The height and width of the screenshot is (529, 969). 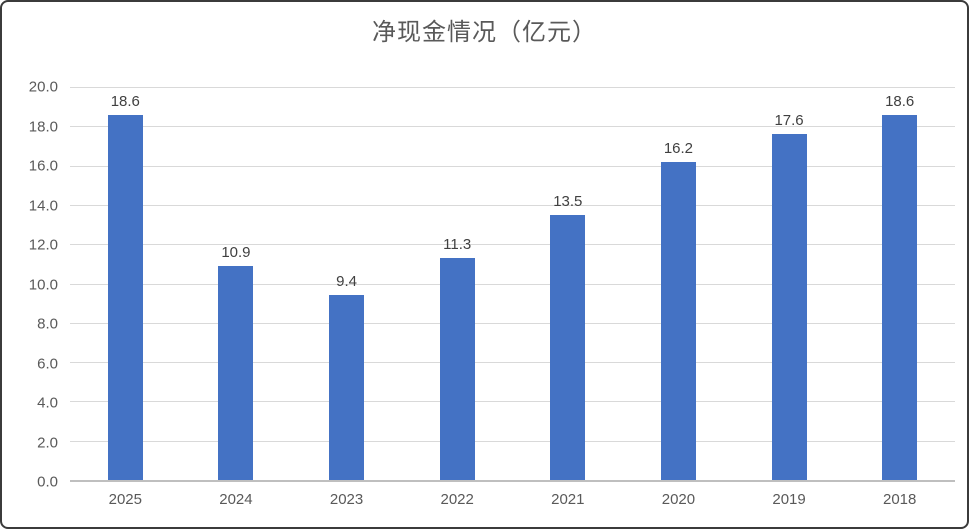 What do you see at coordinates (47, 363) in the screenshot?
I see `y-tick-label: 6.0` at bounding box center [47, 363].